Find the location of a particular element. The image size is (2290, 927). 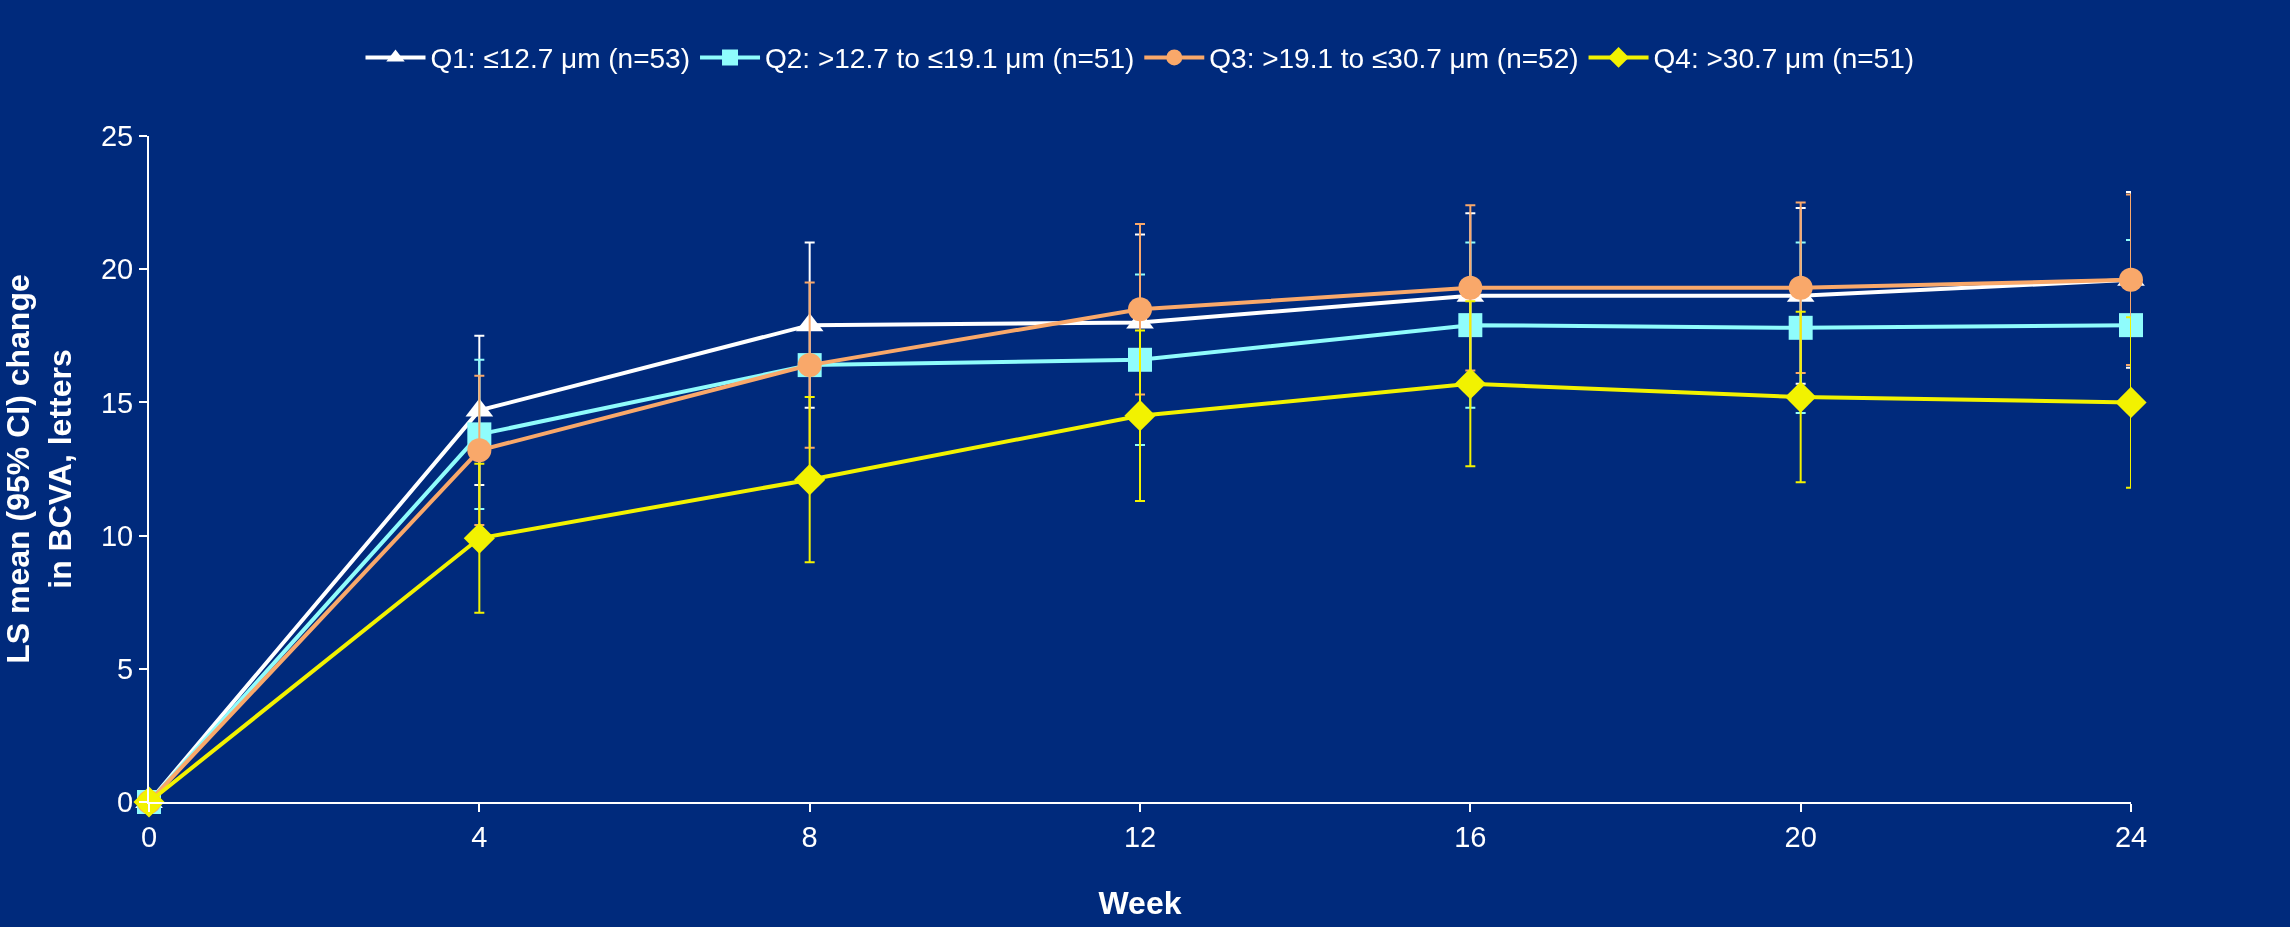

y-axis-title: LS mean (95% CI) change in BCVA, letters is located at coordinates (39, 469).